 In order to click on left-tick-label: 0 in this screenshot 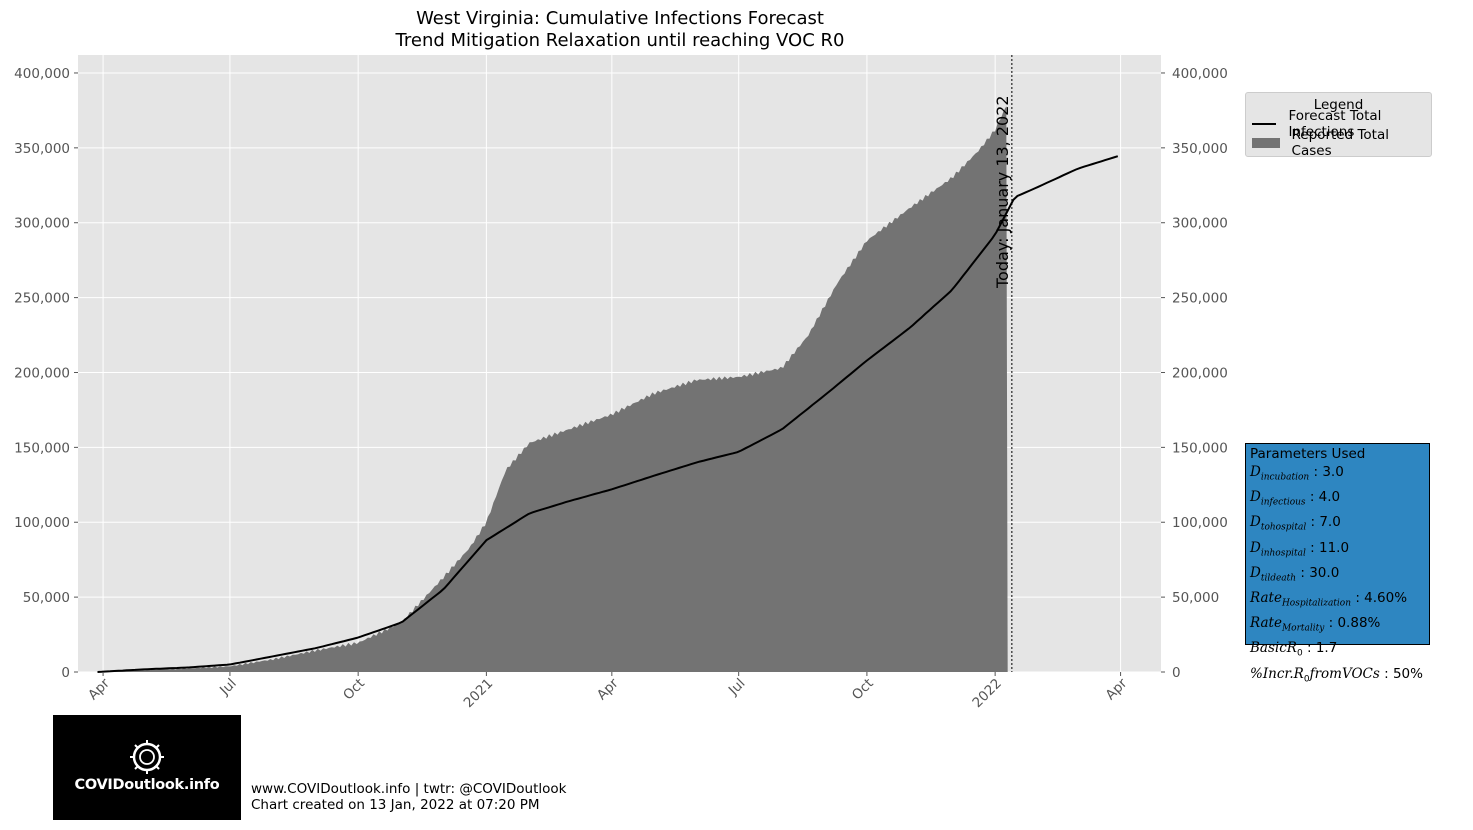, I will do `click(65, 673)`.